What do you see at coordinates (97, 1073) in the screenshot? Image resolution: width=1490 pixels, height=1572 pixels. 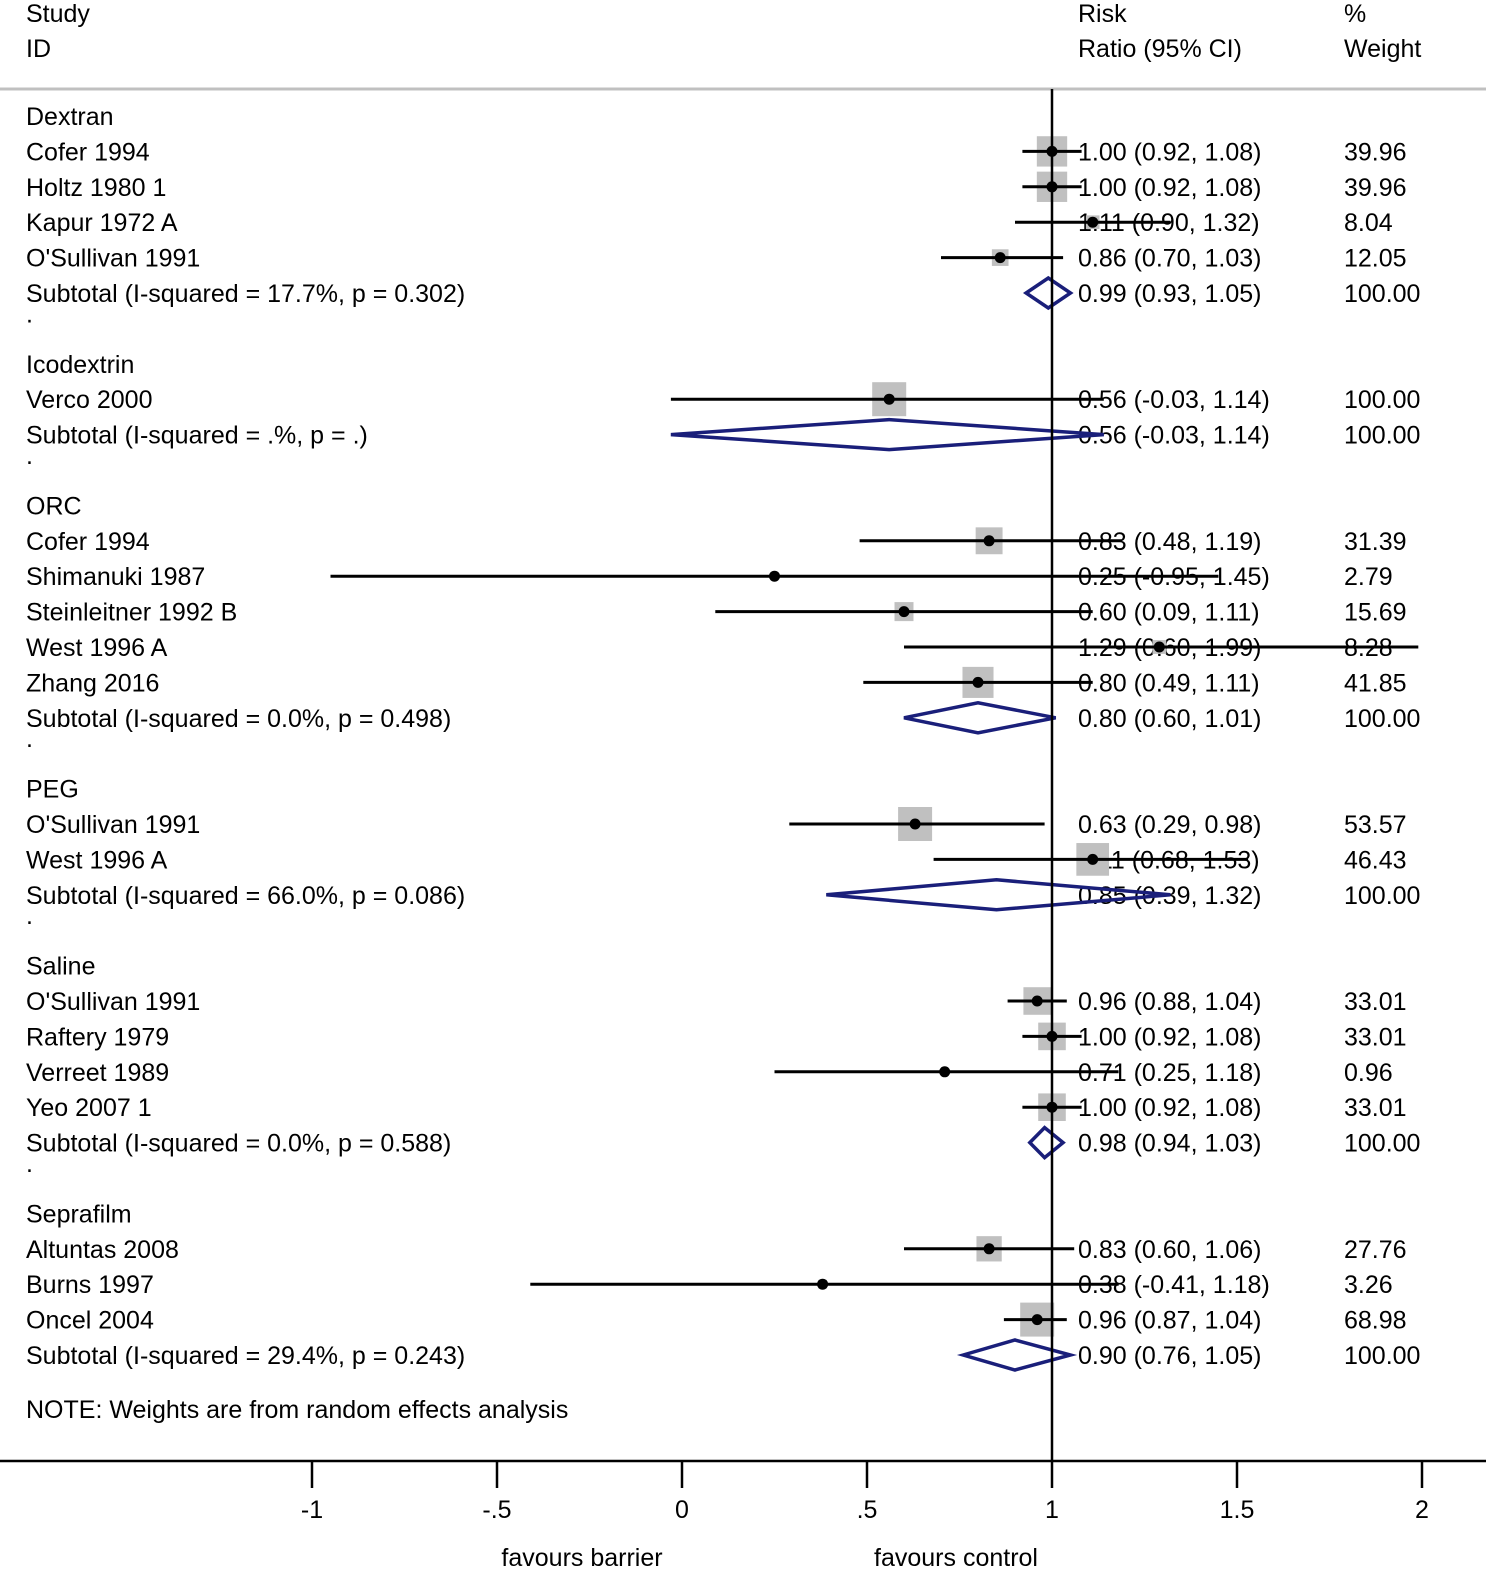 I see `study-label: Verreet 1989` at bounding box center [97, 1073].